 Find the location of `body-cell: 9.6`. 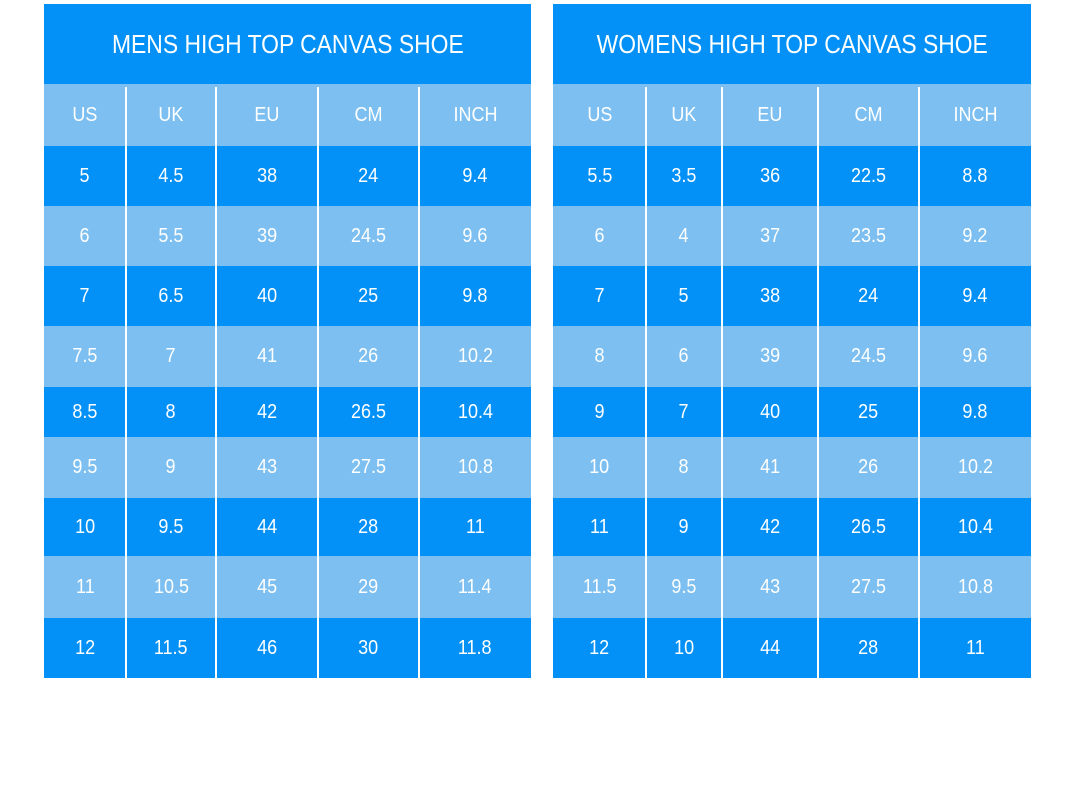

body-cell: 9.6 is located at coordinates (975, 356).